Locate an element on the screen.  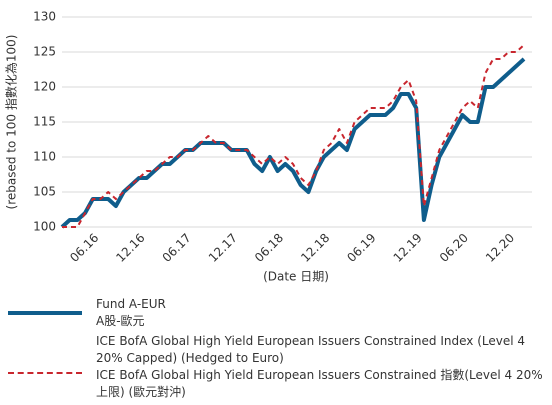
x-tick-label: 06.19 is located at coordinates (361, 248).